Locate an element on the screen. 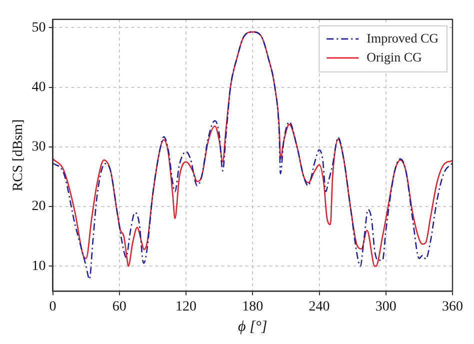 This screenshot has height=344, width=474. x-tick-label: 180 is located at coordinates (253, 306).